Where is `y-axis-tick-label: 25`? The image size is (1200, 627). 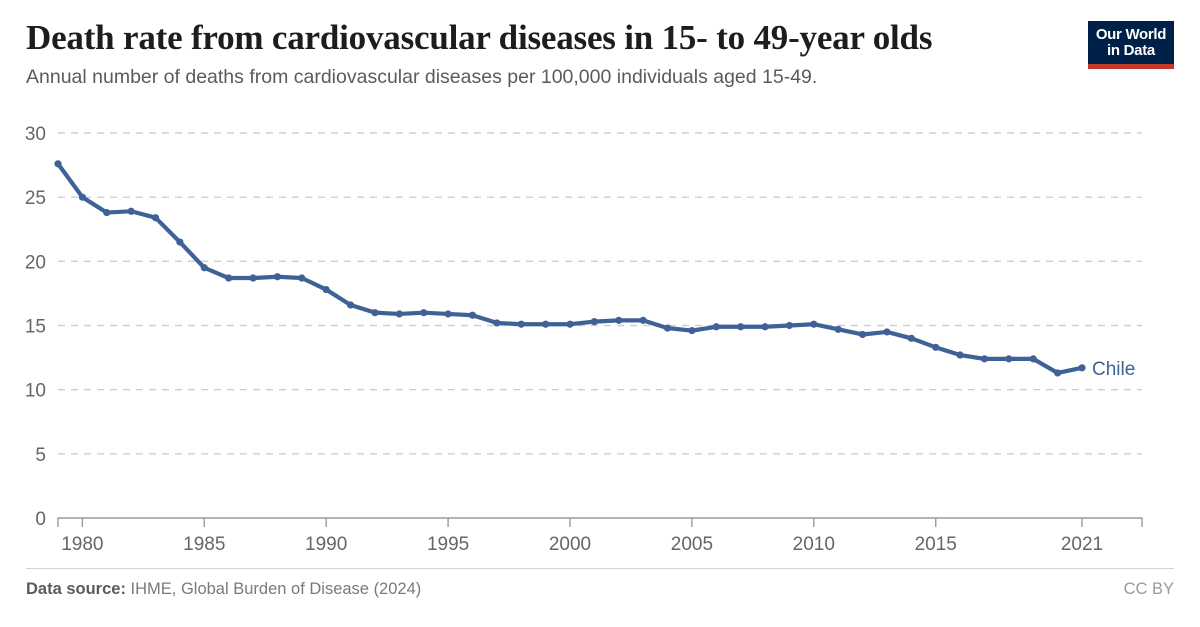 y-axis-tick-label: 25 is located at coordinates (35, 198).